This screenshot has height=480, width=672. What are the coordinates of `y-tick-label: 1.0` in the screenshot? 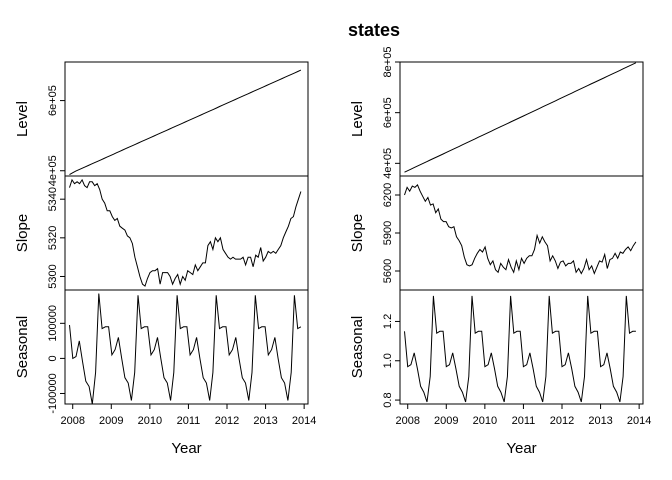 It's located at (388, 360).